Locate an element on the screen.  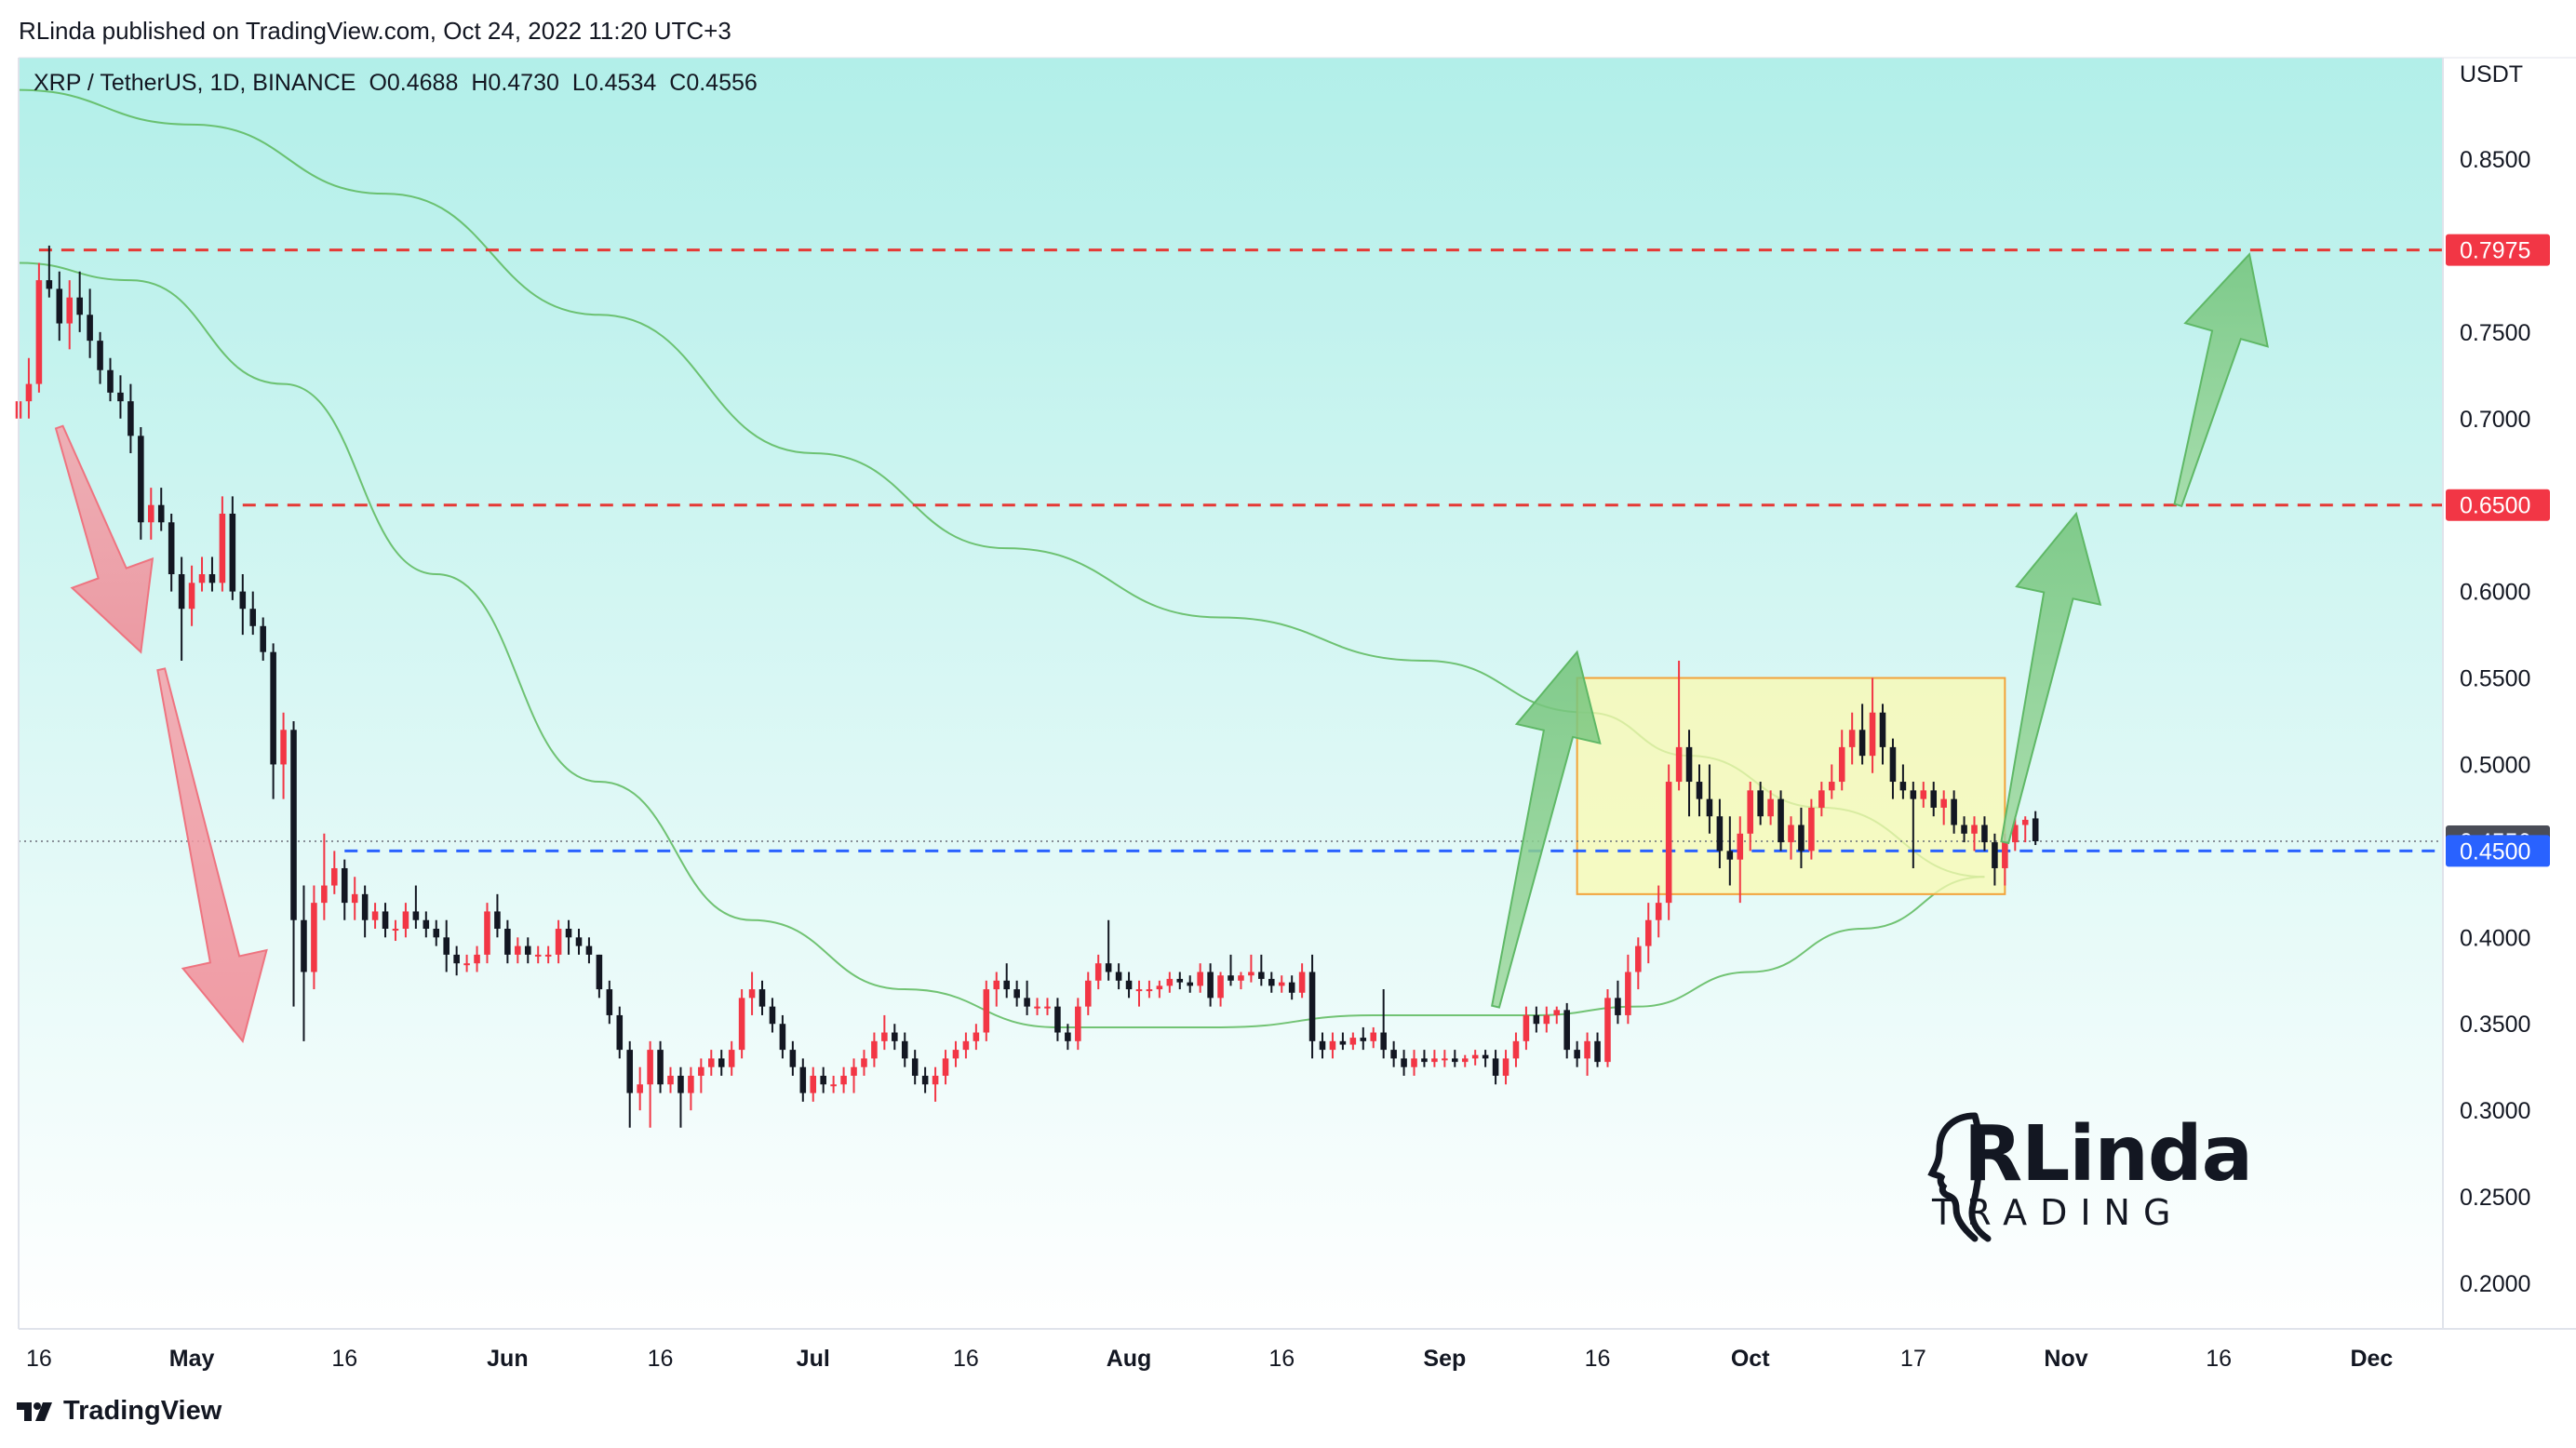
price-label-badge: 0.6500 is located at coordinates (2498, 505).